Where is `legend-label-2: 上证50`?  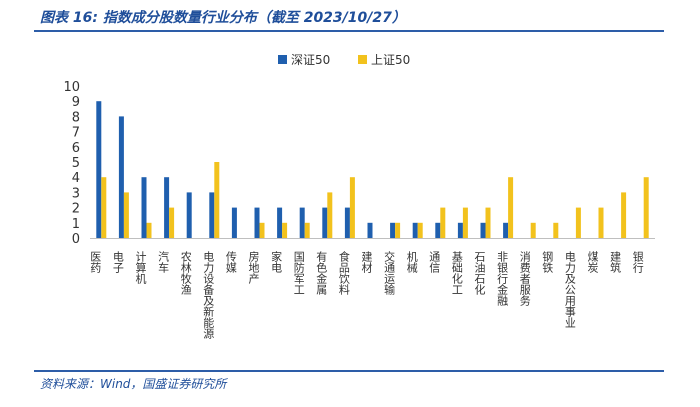
legend-label-2: 上证50 is located at coordinates (390, 60).